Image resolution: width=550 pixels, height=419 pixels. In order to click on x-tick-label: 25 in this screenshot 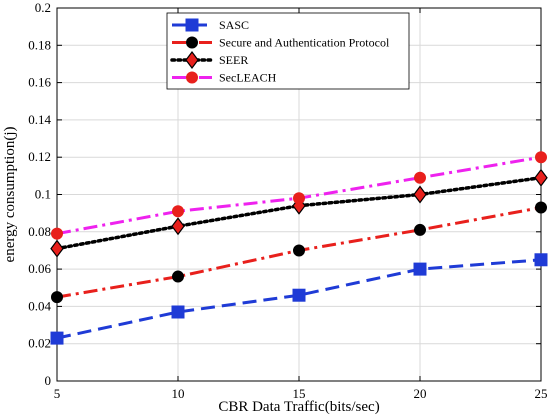, I will do `click(541, 393)`.